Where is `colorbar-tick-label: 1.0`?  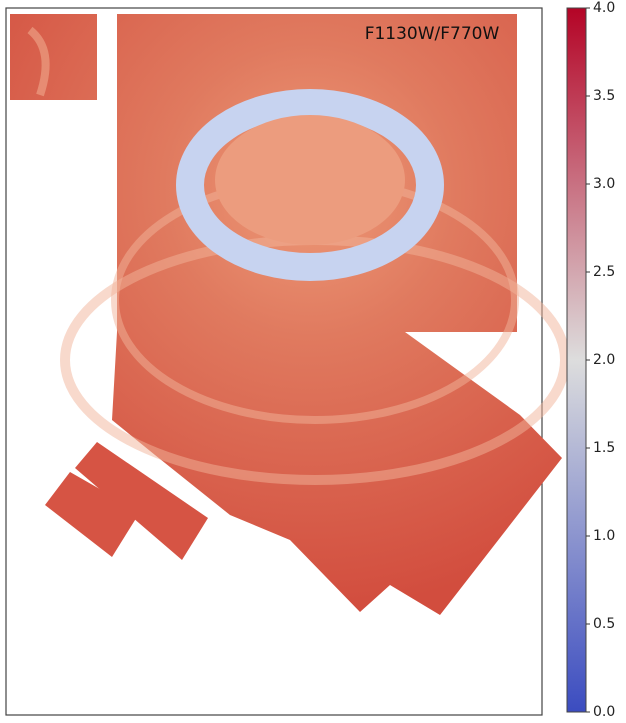 colorbar-tick-label: 1.0 is located at coordinates (604, 536).